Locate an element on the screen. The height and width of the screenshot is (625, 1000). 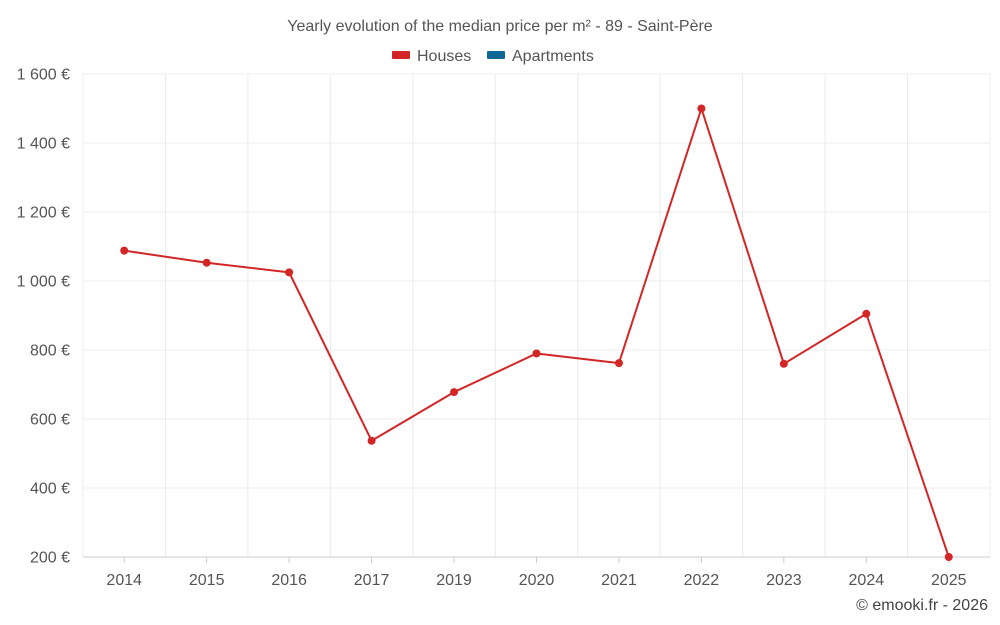
legend-item-apartments: Apartments is located at coordinates (540, 56).